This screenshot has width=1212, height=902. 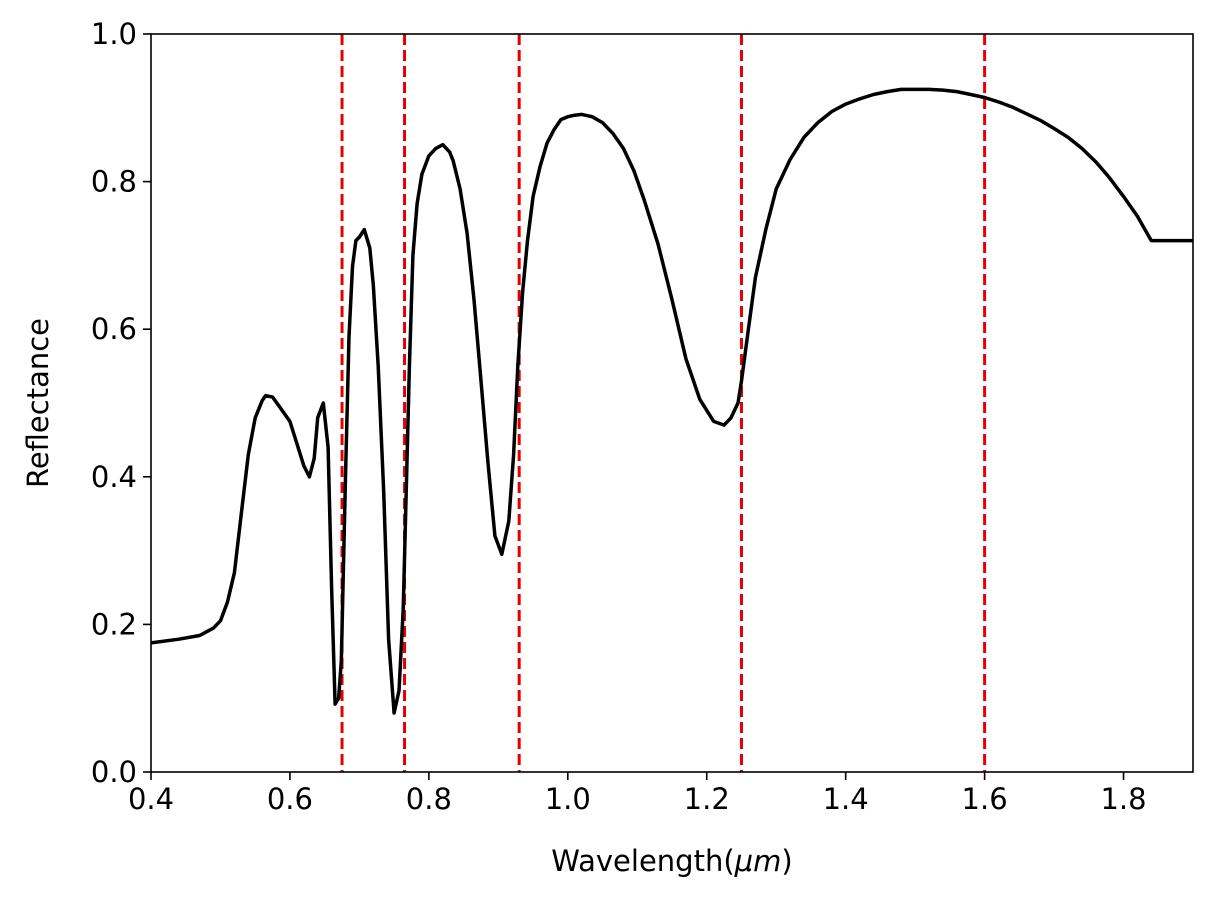 I want to click on y-axis-ticks: 0.0 0.2 0.4 0.6 0.8 1.0, so click(x=121, y=403).